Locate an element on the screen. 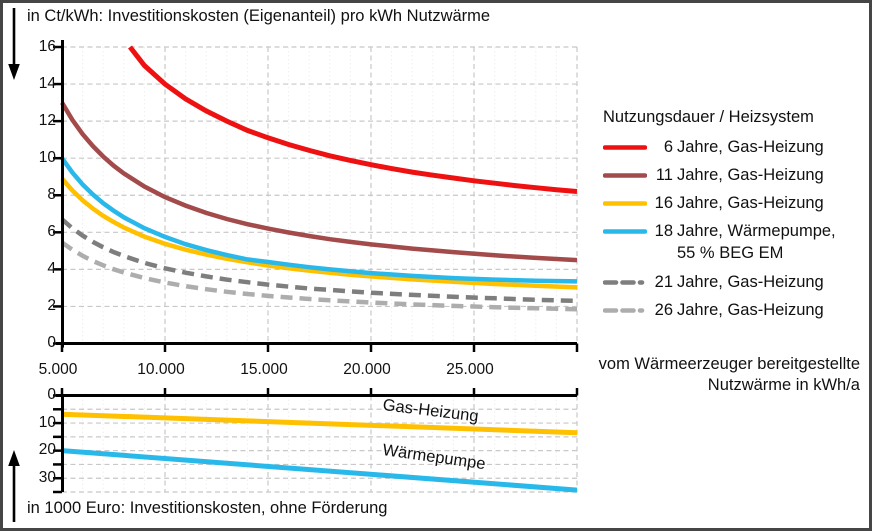 This screenshot has height=531, width=872. x-axis-label-line1: vom Wärmeerzeuger bereitgestellte is located at coordinates (729, 364).